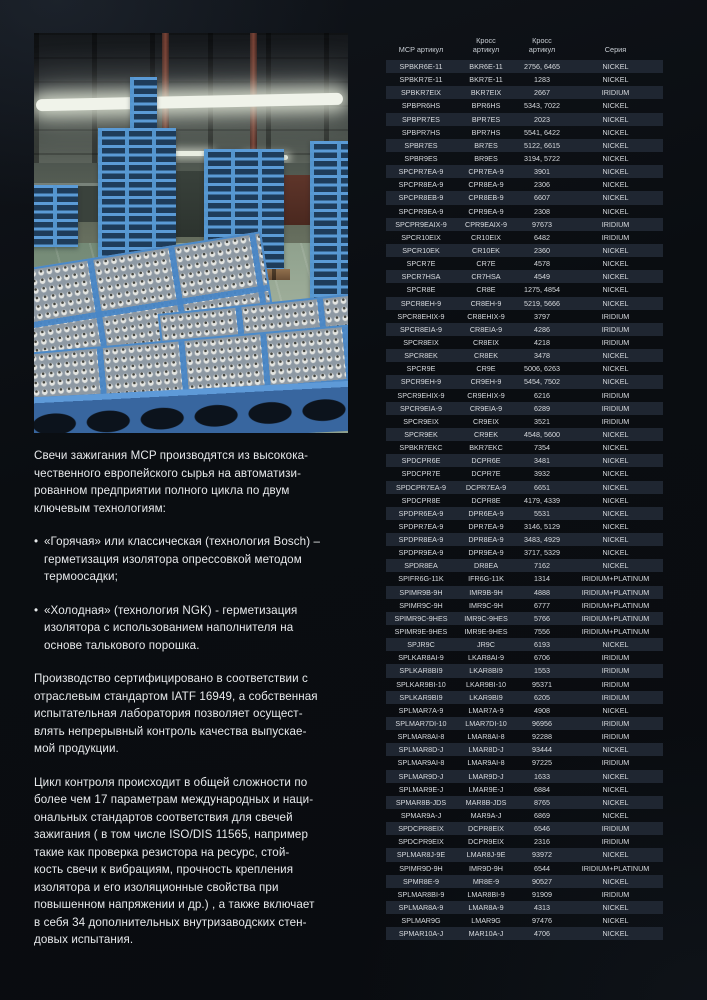  Describe the element at coordinates (486, 448) in the screenshot. I see `cell-cross-article-1: BKR7EKC` at that location.